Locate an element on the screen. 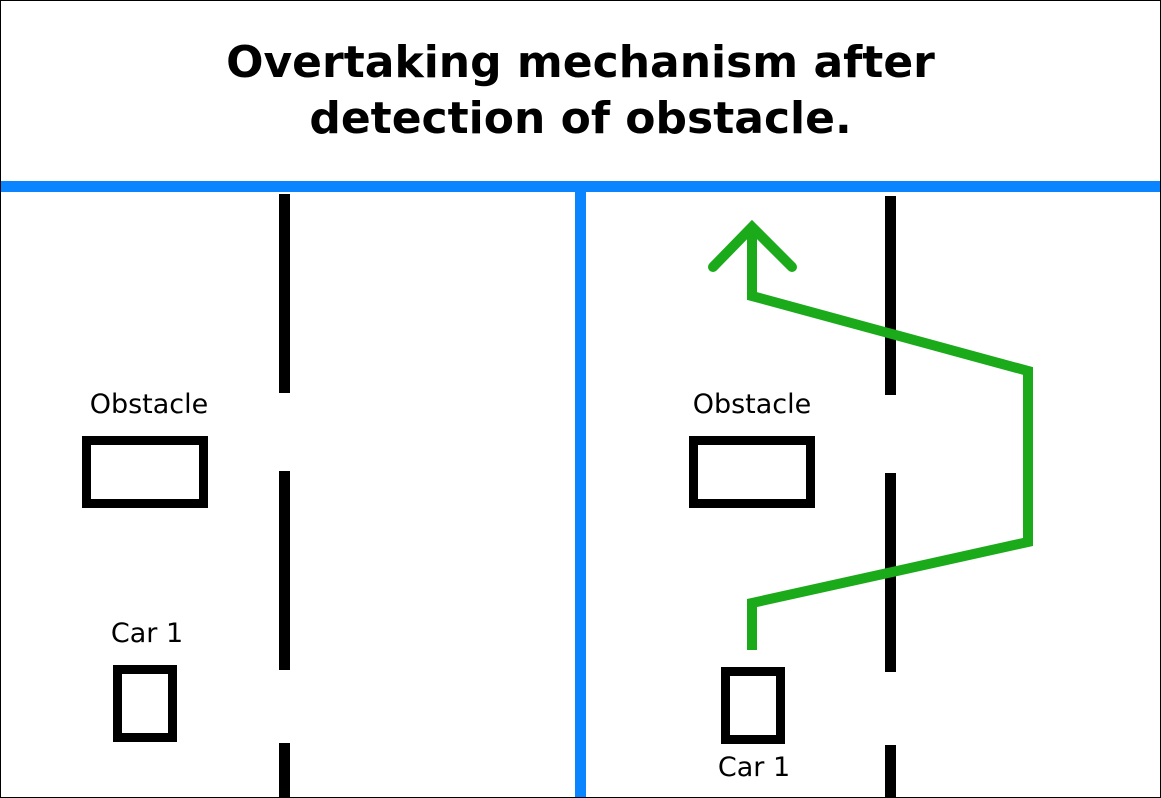 This screenshot has width=1161, height=798. overtaking-path is located at coordinates (890, 438).